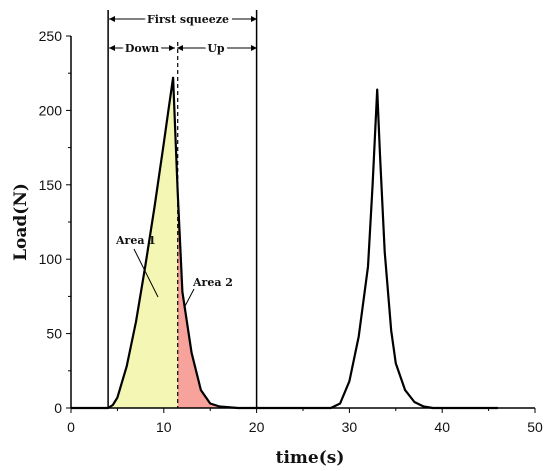 Image resolution: width=550 pixels, height=471 pixels. Describe the element at coordinates (172, 48) in the screenshot. I see `down-arrowhead-right` at that location.